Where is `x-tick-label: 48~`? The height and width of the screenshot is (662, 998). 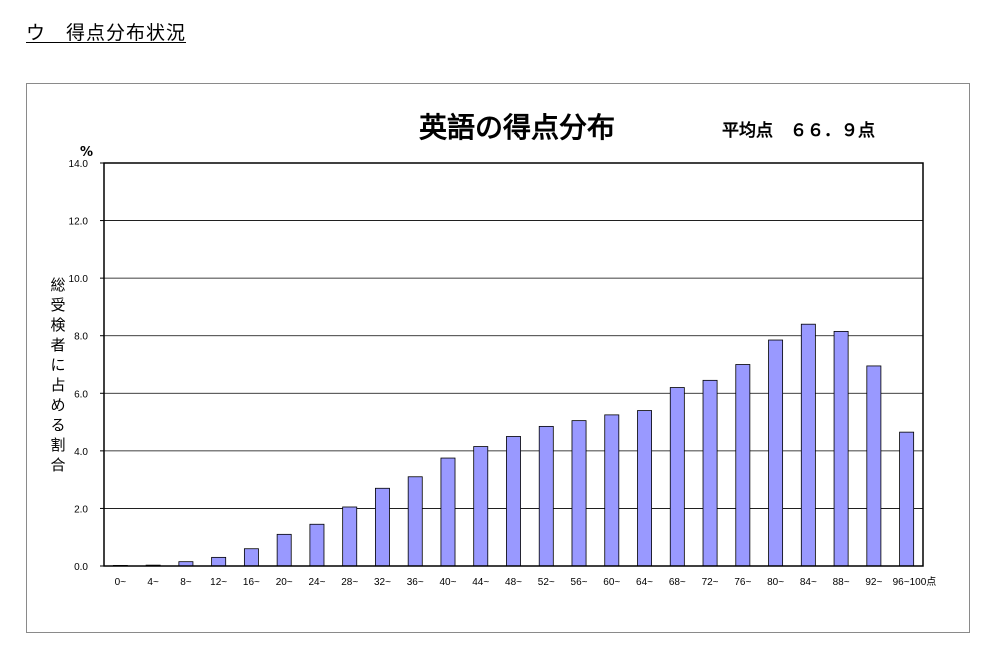 x-tick-label: 48~ is located at coordinates (513, 582).